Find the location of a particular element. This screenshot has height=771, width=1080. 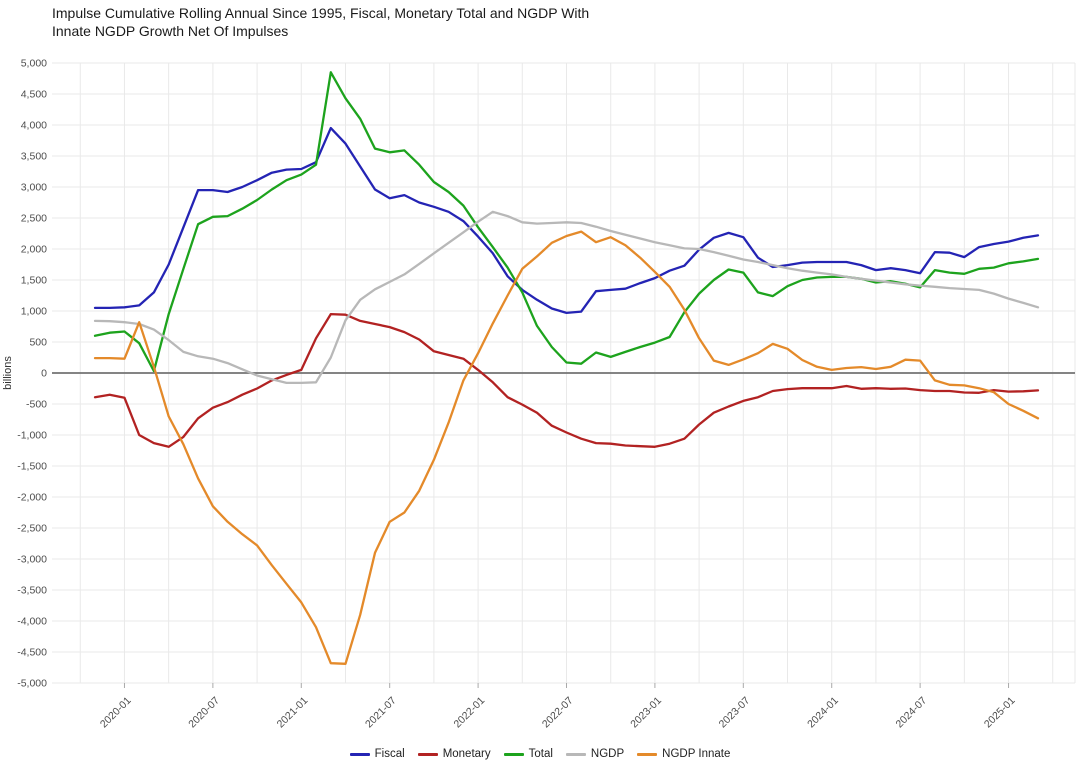

y-tick-label: 4,000 is located at coordinates (34, 126).